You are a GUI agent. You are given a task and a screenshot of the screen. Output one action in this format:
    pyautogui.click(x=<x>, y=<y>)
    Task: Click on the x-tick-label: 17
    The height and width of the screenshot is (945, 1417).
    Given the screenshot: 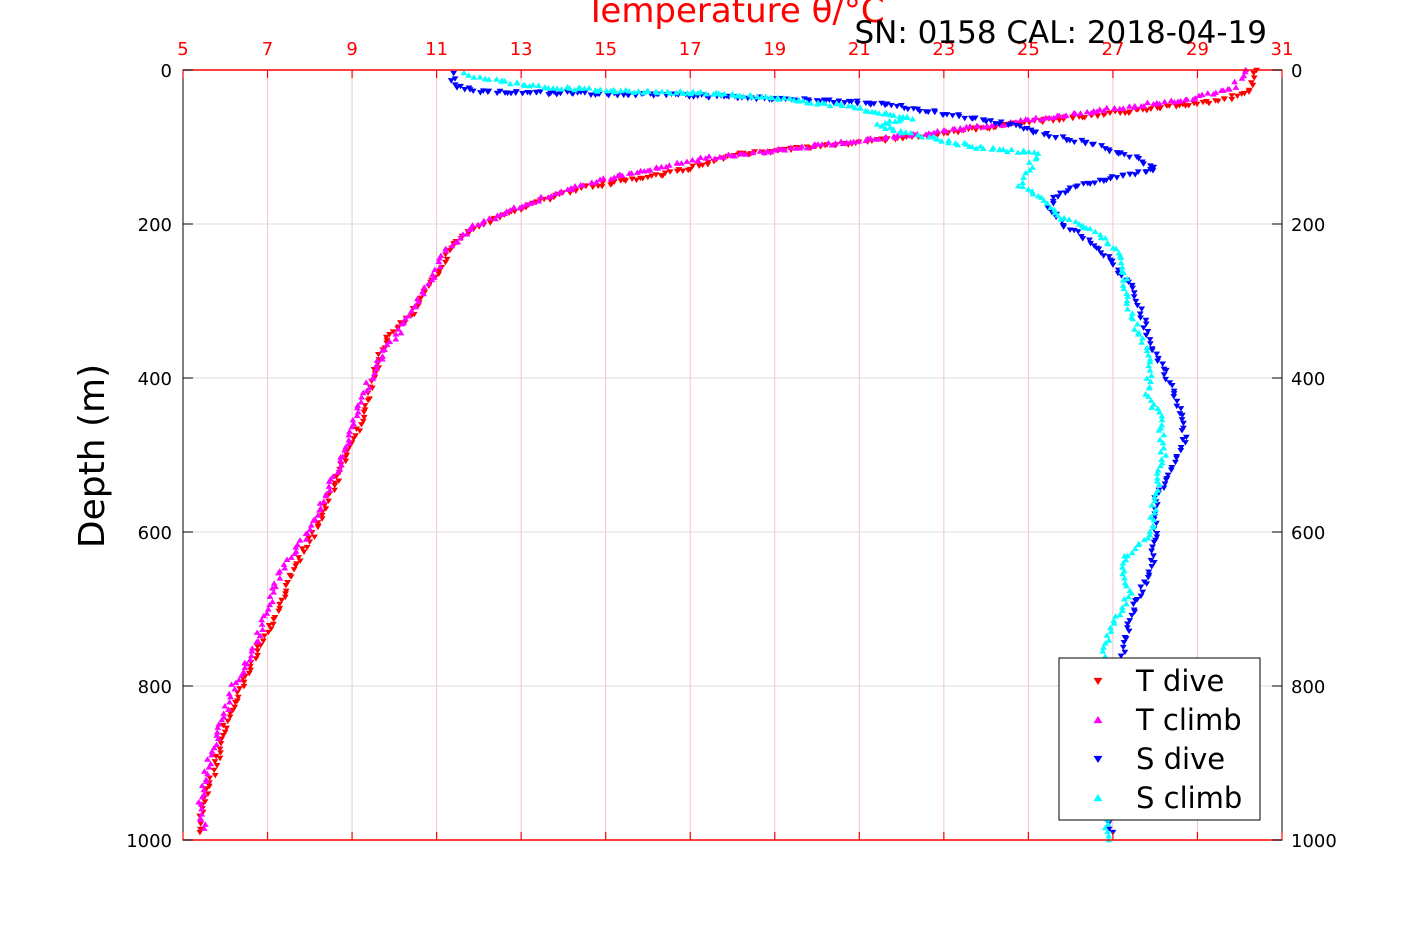 What is the action you would take?
    pyautogui.click(x=690, y=49)
    